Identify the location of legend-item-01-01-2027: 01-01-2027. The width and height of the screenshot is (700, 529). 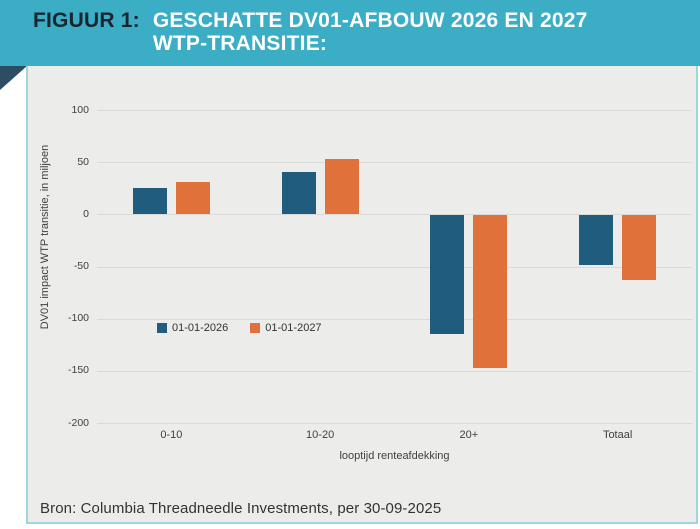
(286, 328).